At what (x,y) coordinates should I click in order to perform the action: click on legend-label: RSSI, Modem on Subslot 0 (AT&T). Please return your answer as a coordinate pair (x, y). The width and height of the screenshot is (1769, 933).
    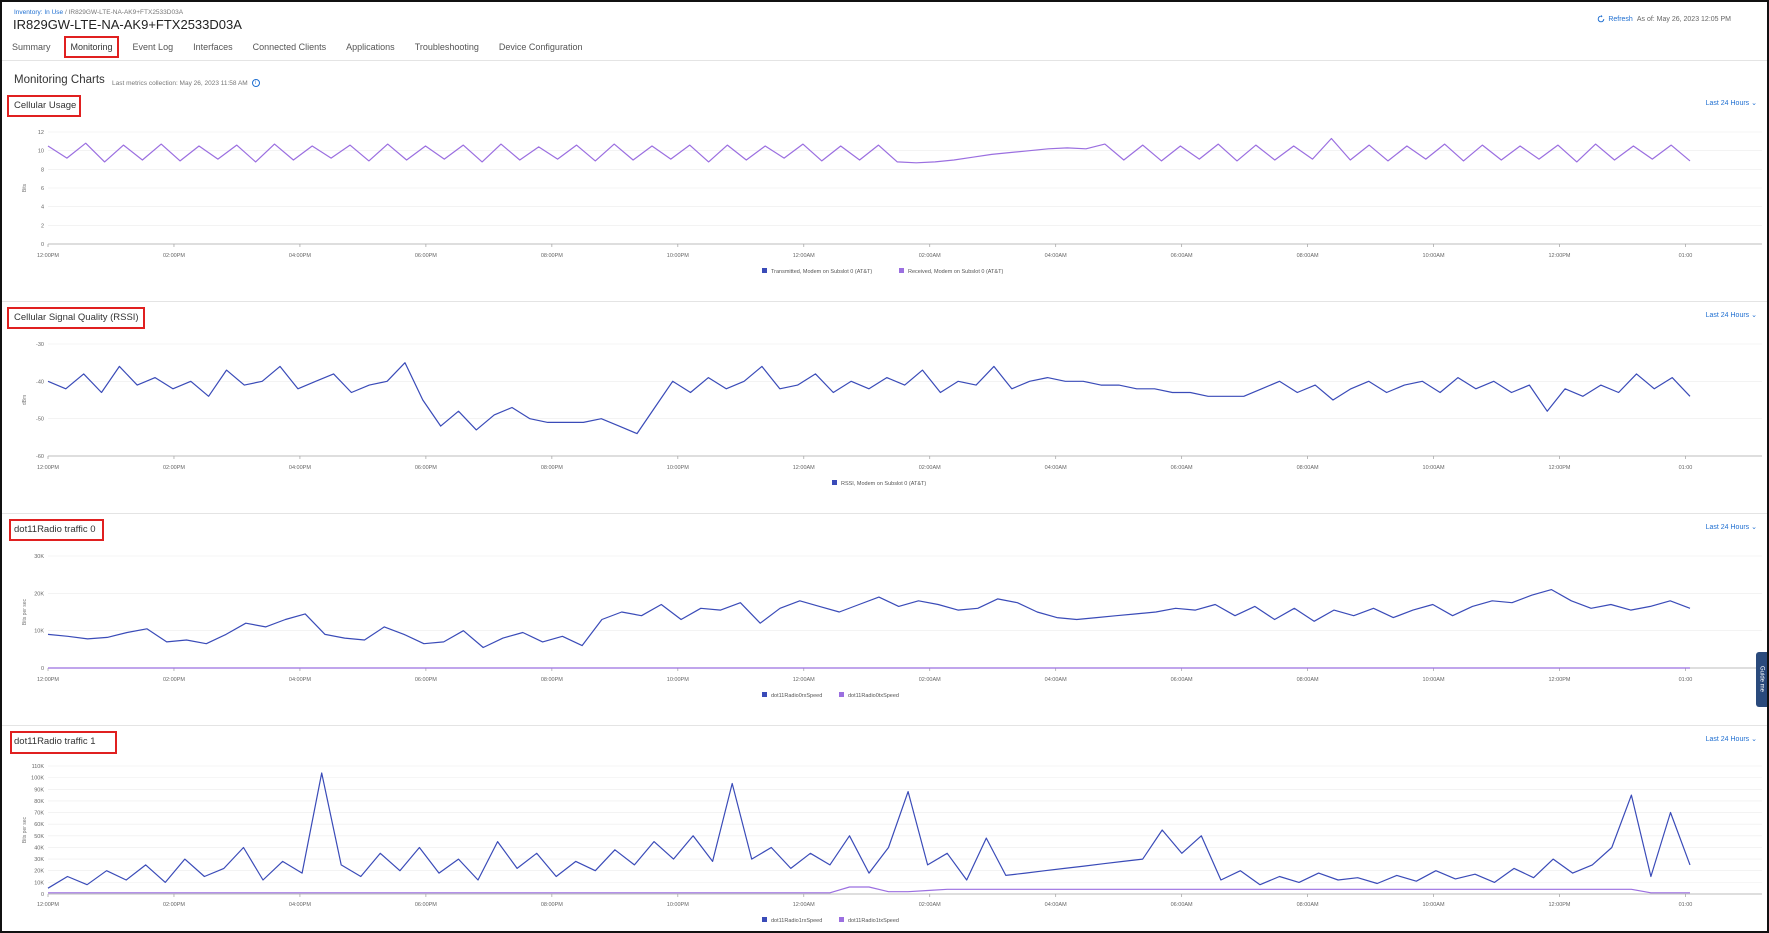
    Looking at the image, I should click on (883, 484).